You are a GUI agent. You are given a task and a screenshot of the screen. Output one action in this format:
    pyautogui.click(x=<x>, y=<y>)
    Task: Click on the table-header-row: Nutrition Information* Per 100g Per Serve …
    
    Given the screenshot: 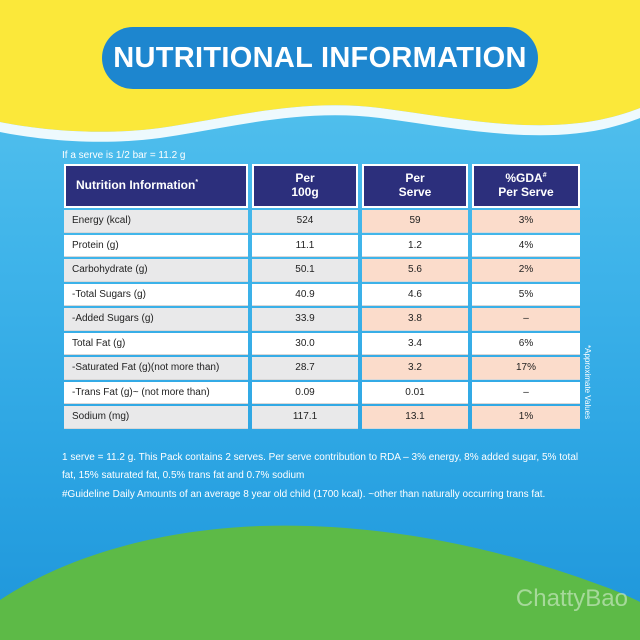 What is the action you would take?
    pyautogui.click(x=322, y=186)
    